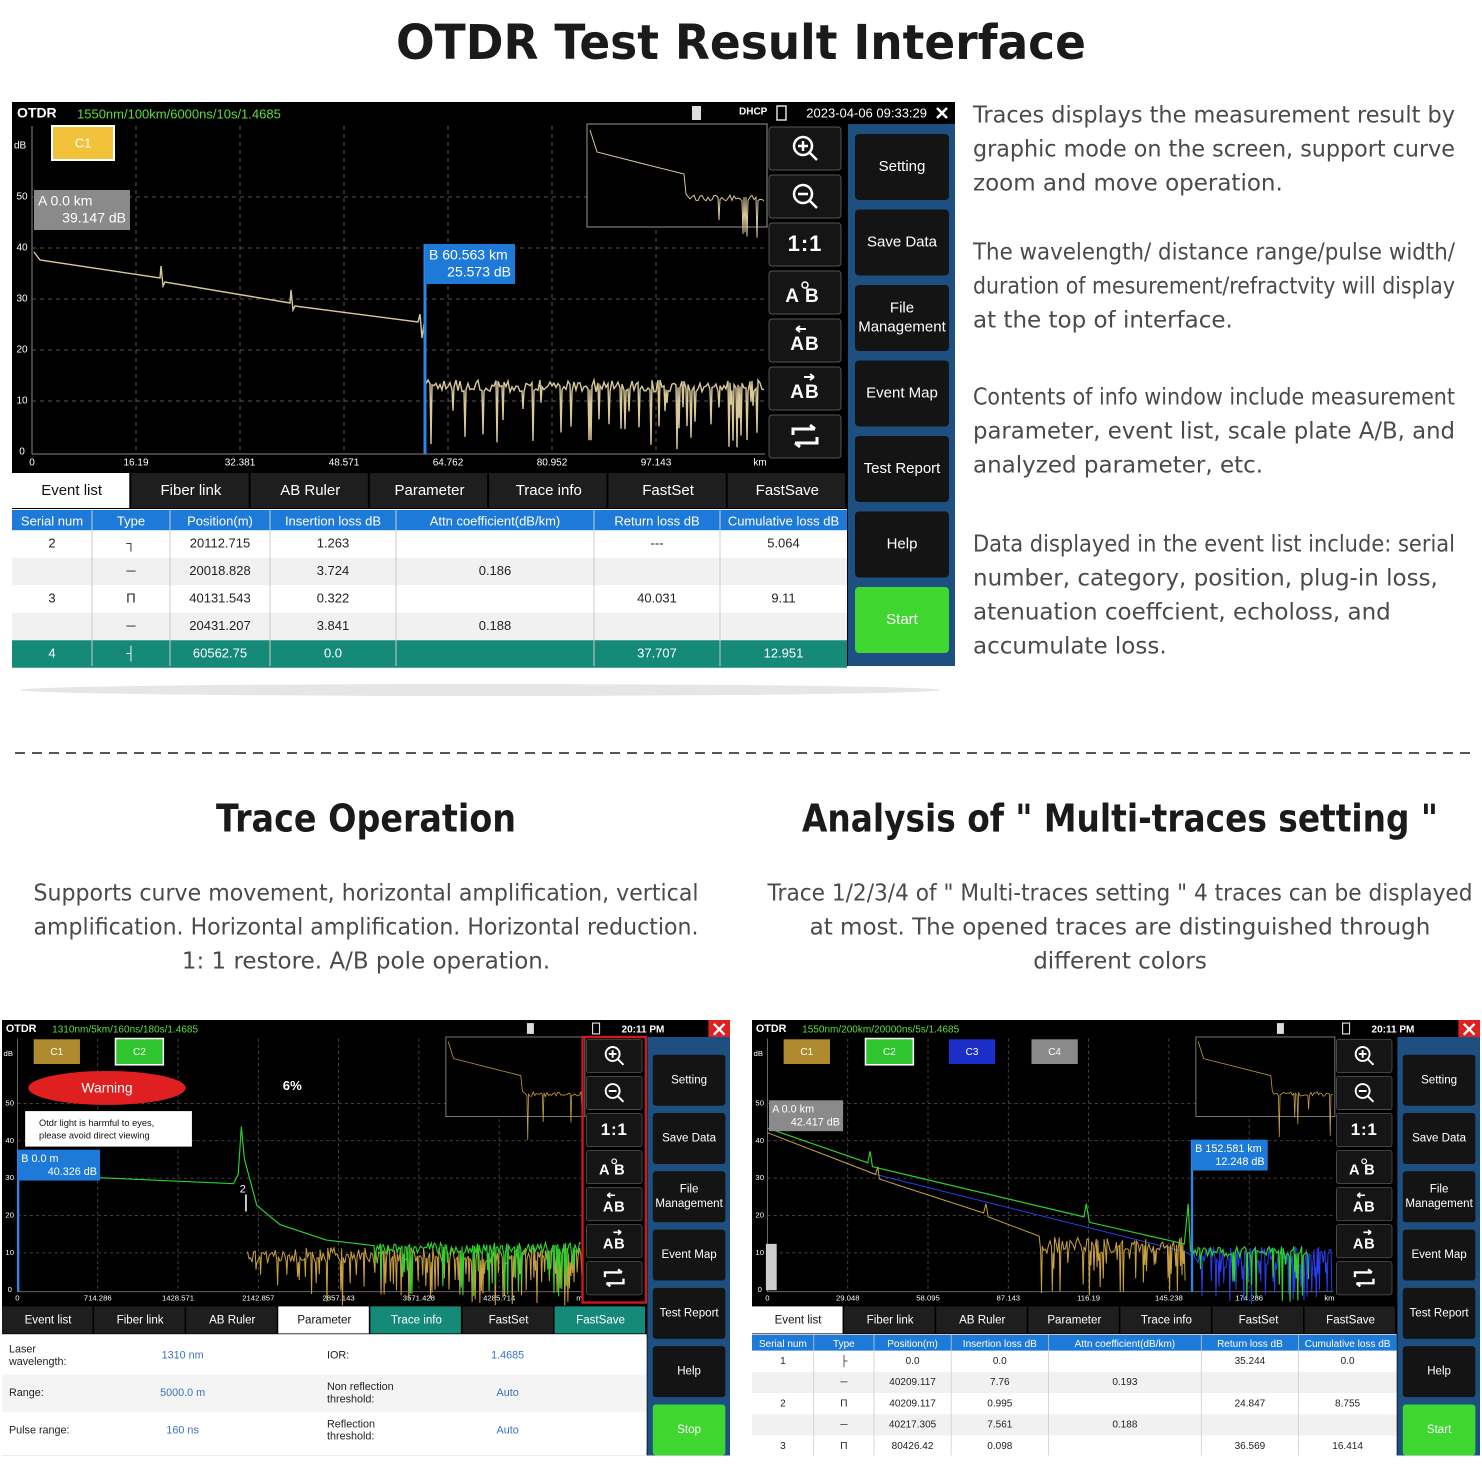 This screenshot has height=1482, width=1482. I want to click on warning-title: Warning, so click(106, 1087).